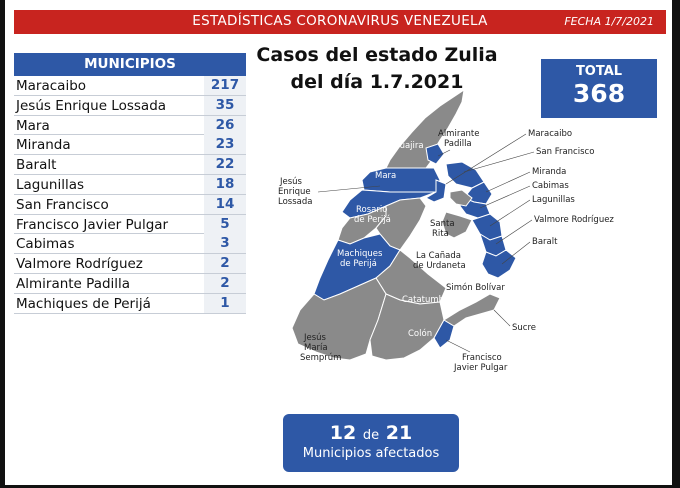  Describe the element at coordinates (340, 486) in the screenshot. I see `bottom-edge` at that location.